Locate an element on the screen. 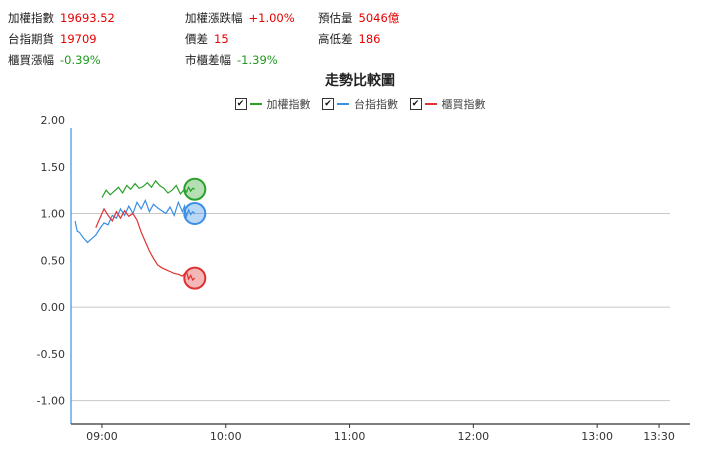 This screenshot has width=720, height=457. x-tick-label: 13:00 is located at coordinates (597, 436).